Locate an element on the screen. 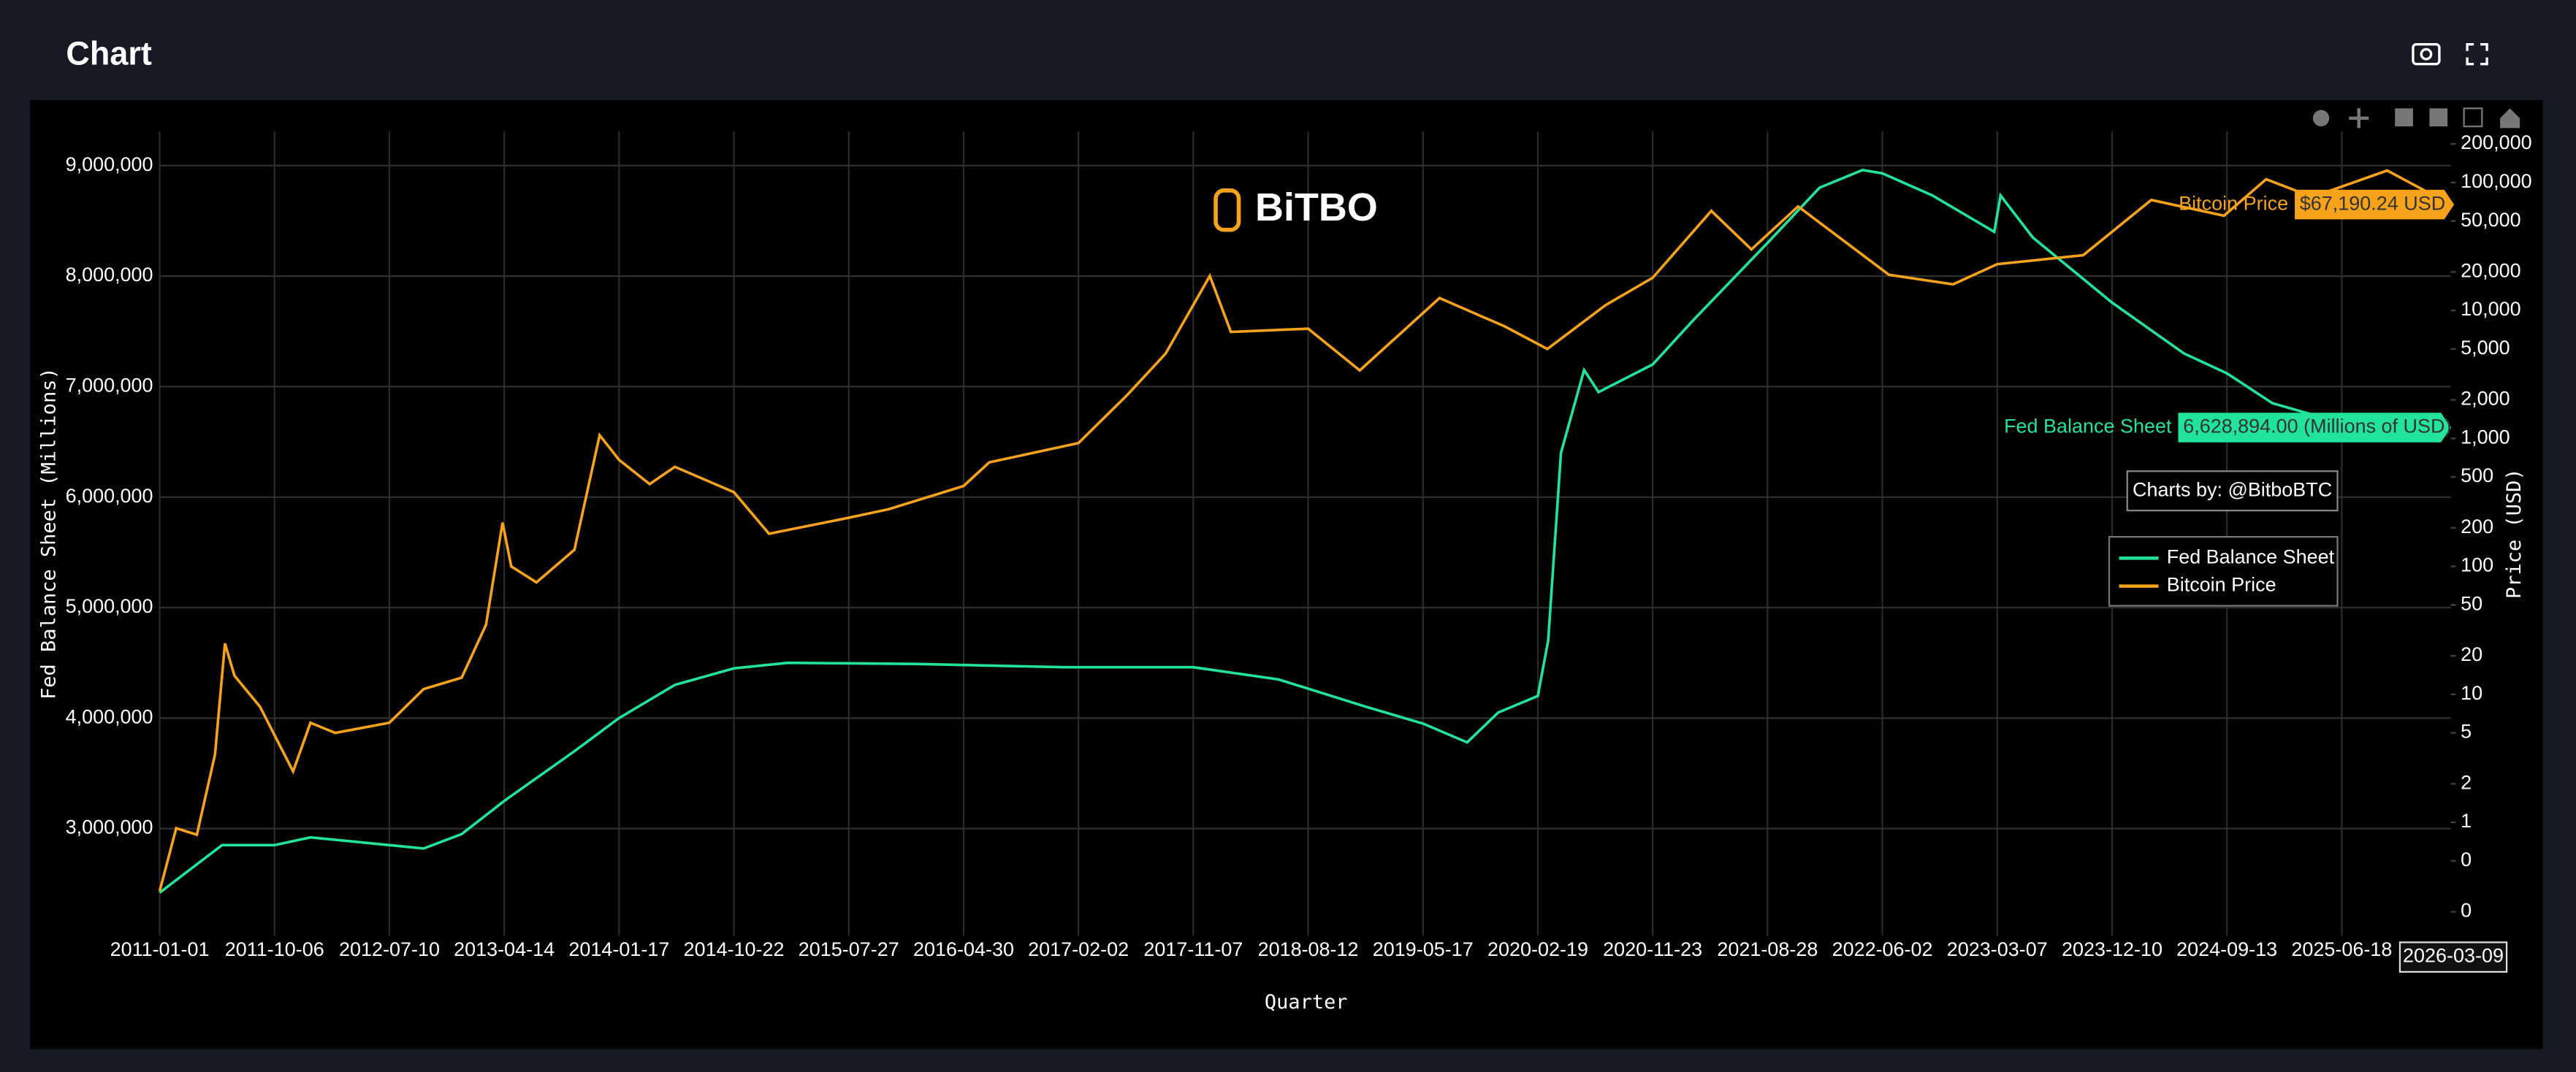 This screenshot has height=1072, width=2576. legend: Fed Balance Sheet Bitcoin Price is located at coordinates (2223, 571).